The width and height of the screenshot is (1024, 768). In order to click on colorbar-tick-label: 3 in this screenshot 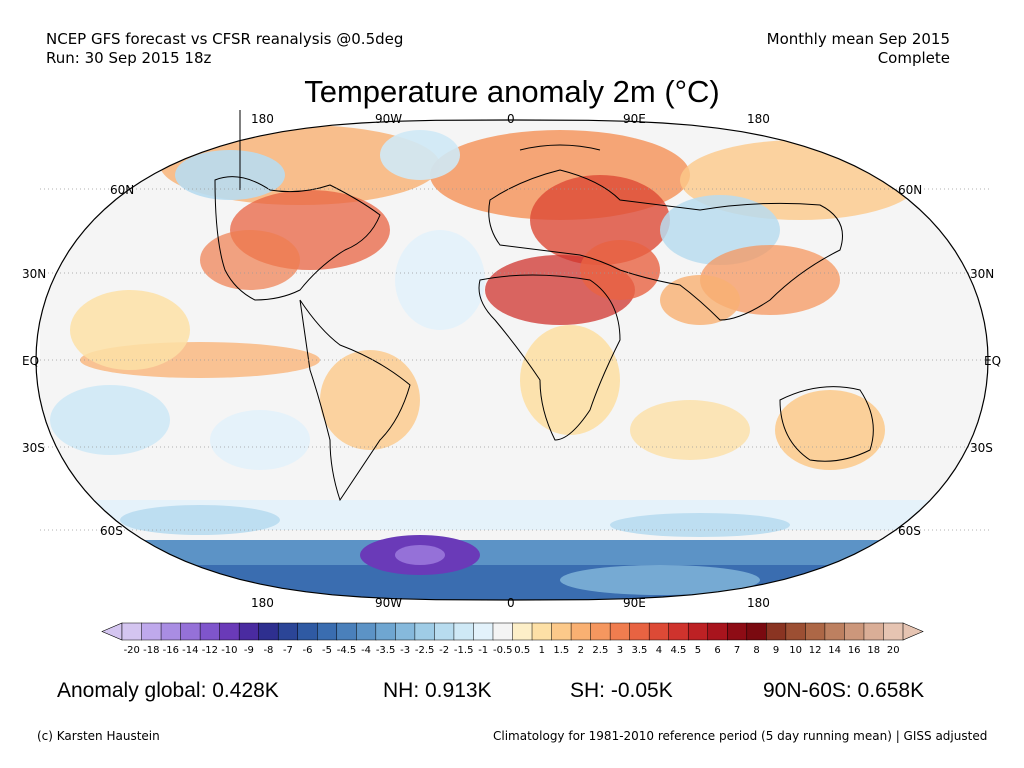, I will do `click(620, 650)`.